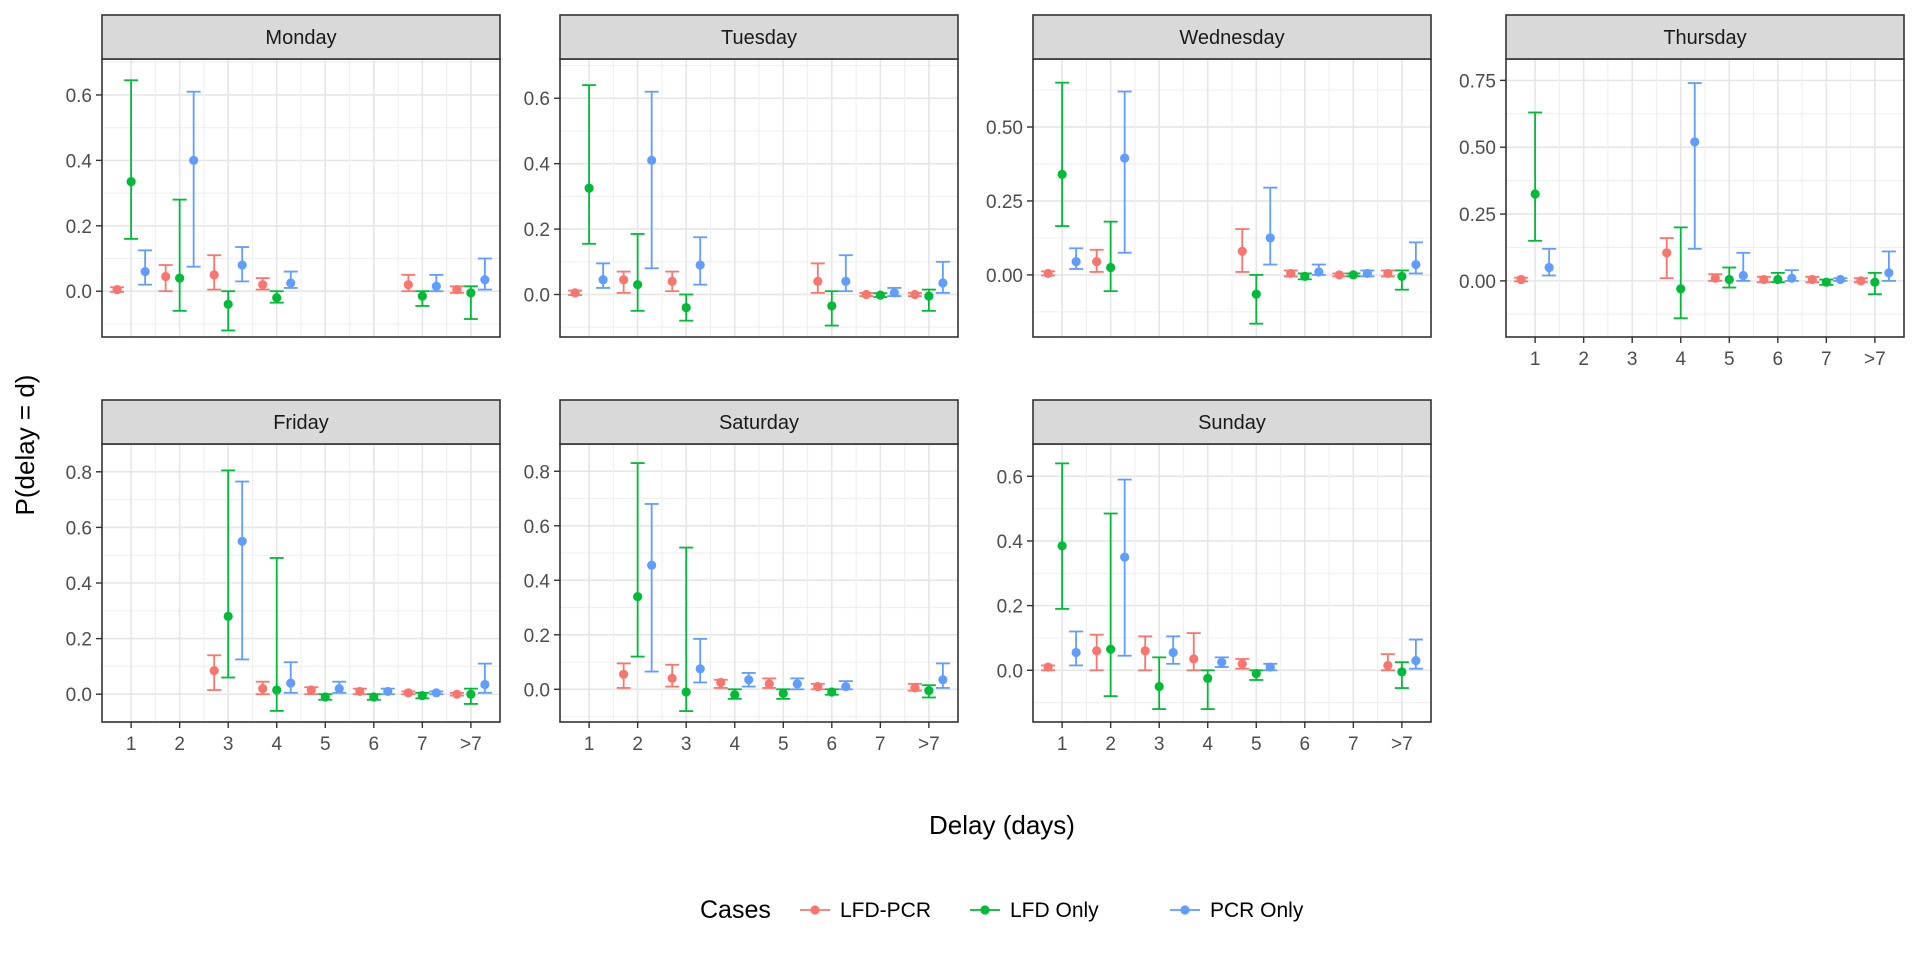 The width and height of the screenshot is (1920, 960). What do you see at coordinates (832, 744) in the screenshot?
I see `x-tick-label: 6` at bounding box center [832, 744].